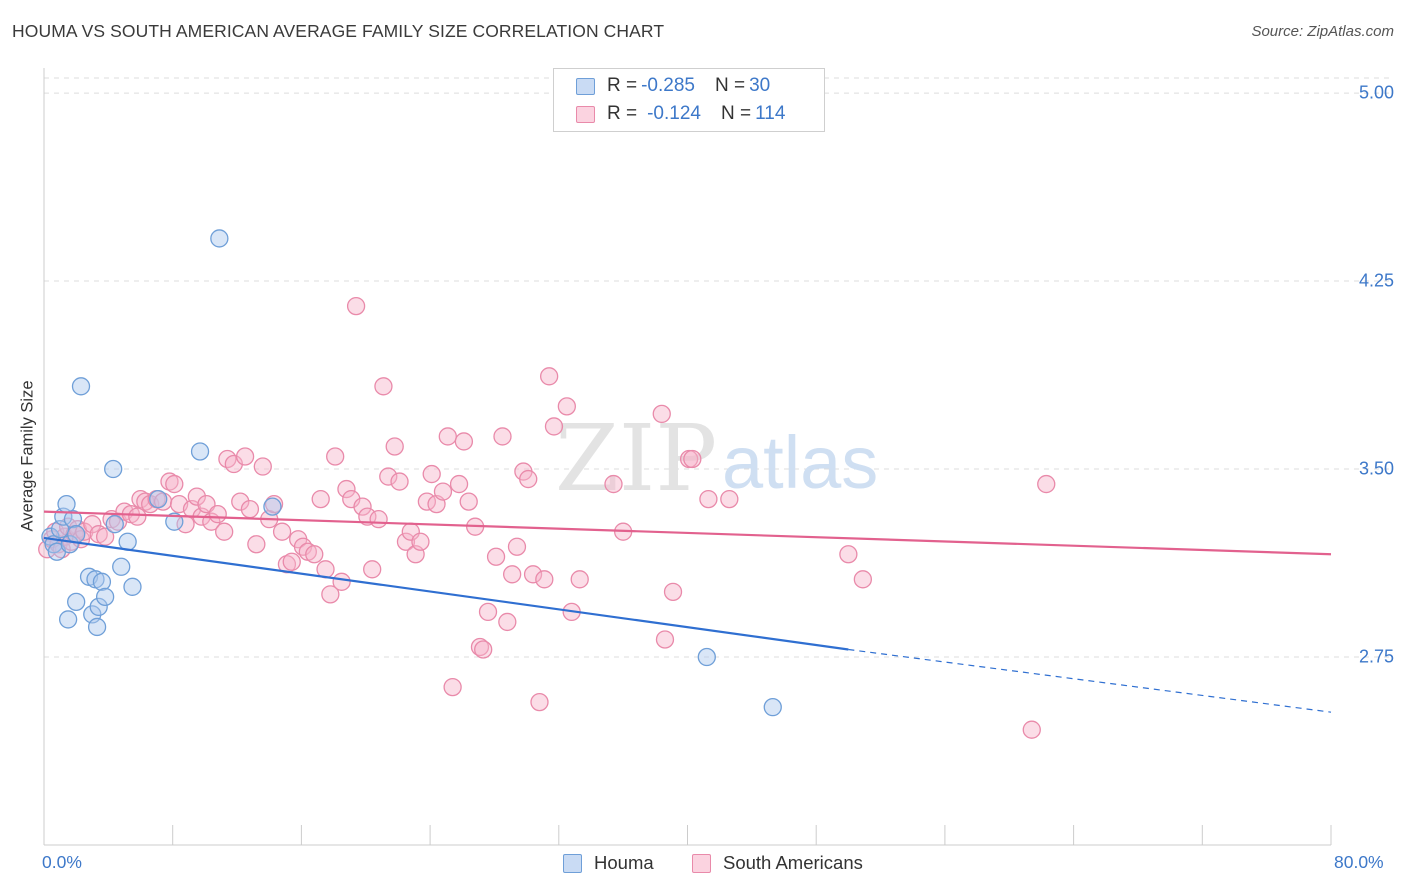 The image size is (1406, 892). I want to click on correlation-legend: R = -0.285 N = 30 R = -0.124 N = 114, so click(689, 100).